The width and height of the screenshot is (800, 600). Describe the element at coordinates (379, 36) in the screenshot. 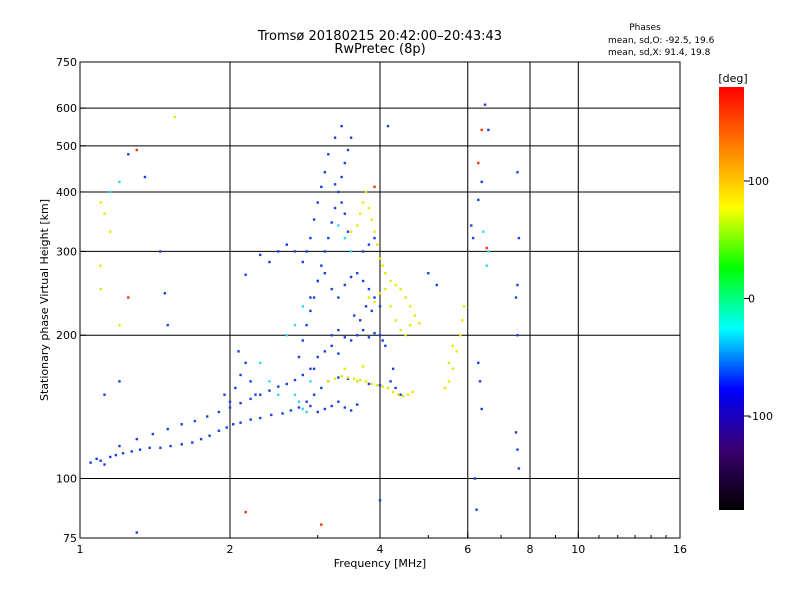

I see `chart-title: Tromsø 20180215 20:42:00–20:43:43` at that location.